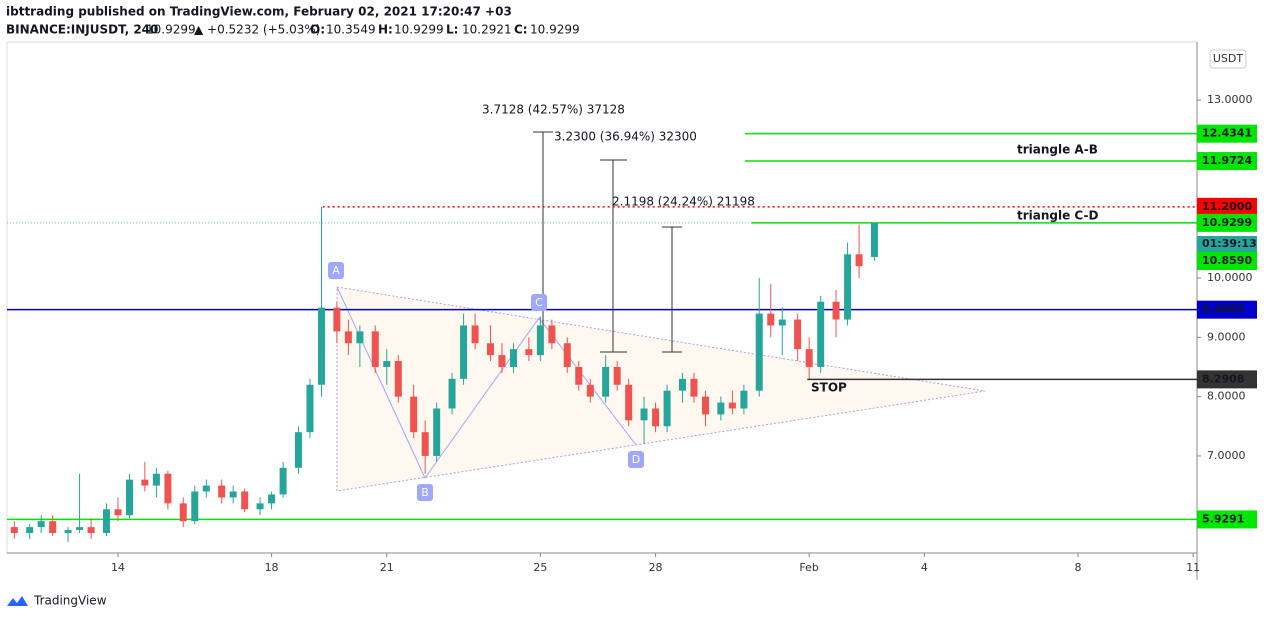  I want to click on level-label: 11.9724, so click(1227, 160).